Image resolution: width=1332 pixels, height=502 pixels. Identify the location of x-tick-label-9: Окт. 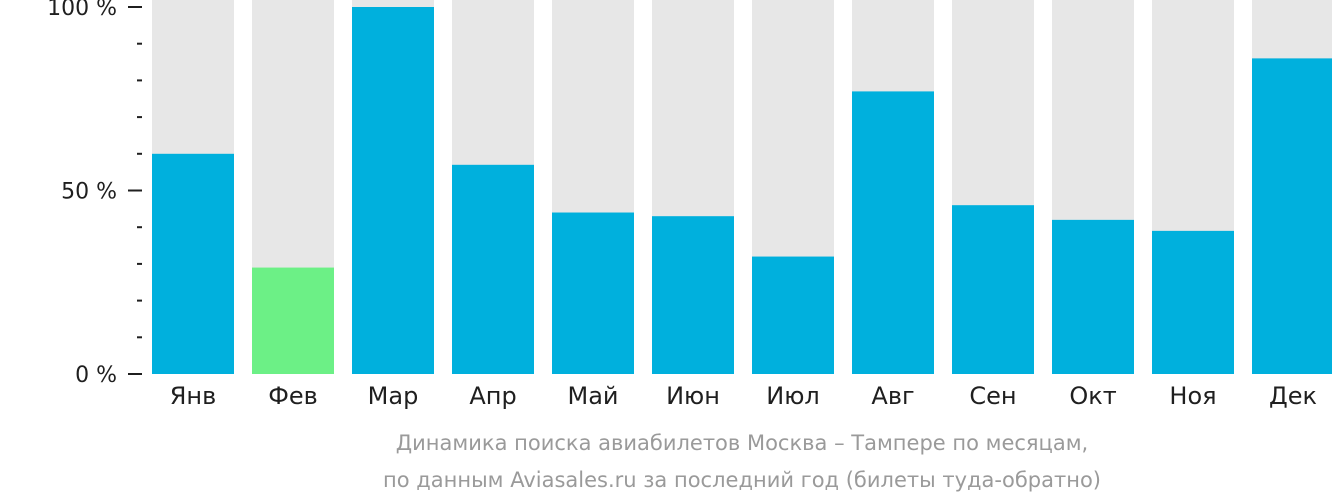
(1092, 396).